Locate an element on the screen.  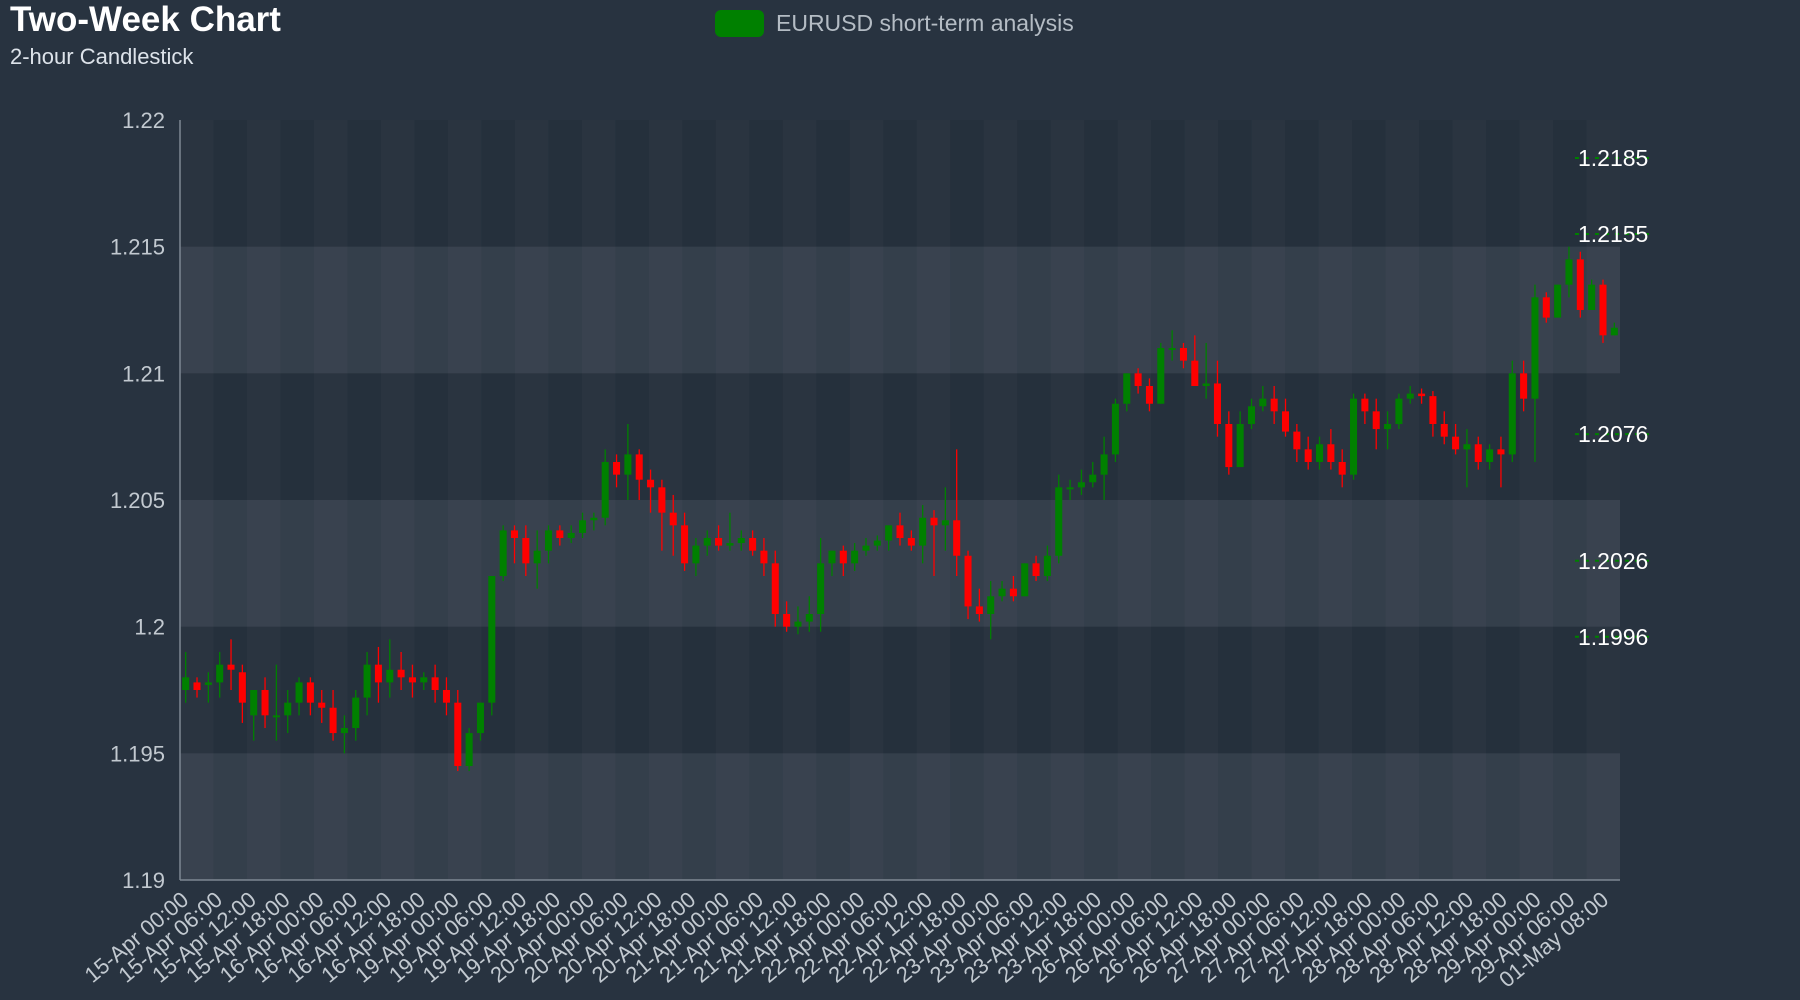
level-label: 1.1996 is located at coordinates (1613, 637).